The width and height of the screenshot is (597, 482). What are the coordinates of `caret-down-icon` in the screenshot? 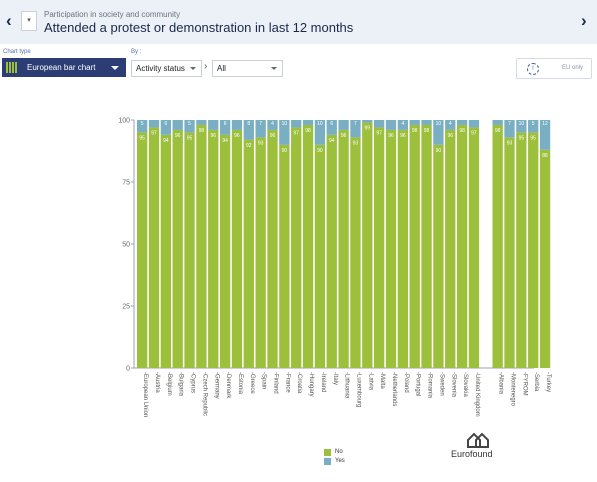 It's located at (115, 68).